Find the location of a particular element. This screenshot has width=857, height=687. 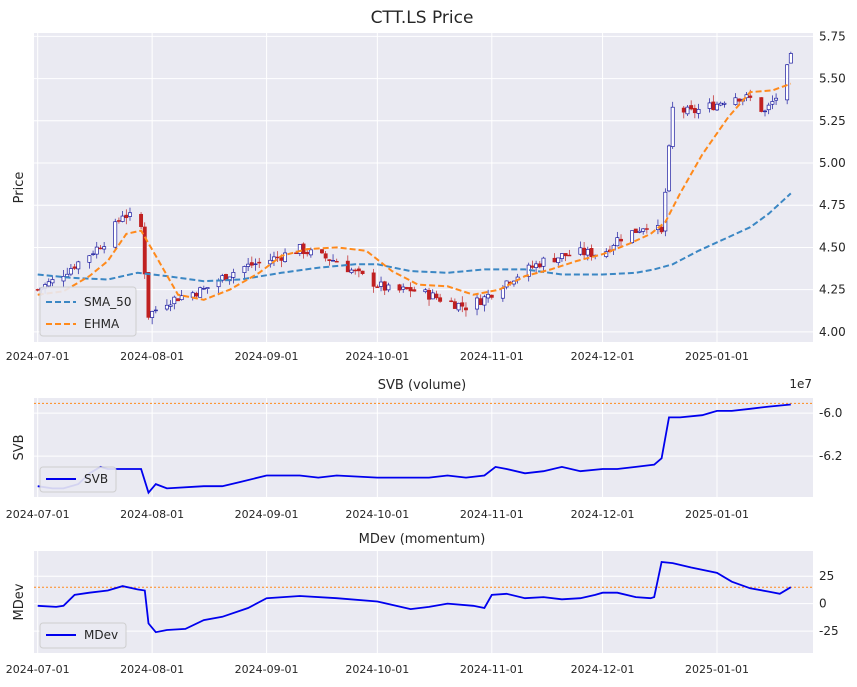

legend-label: EHMA is located at coordinates (102, 324).